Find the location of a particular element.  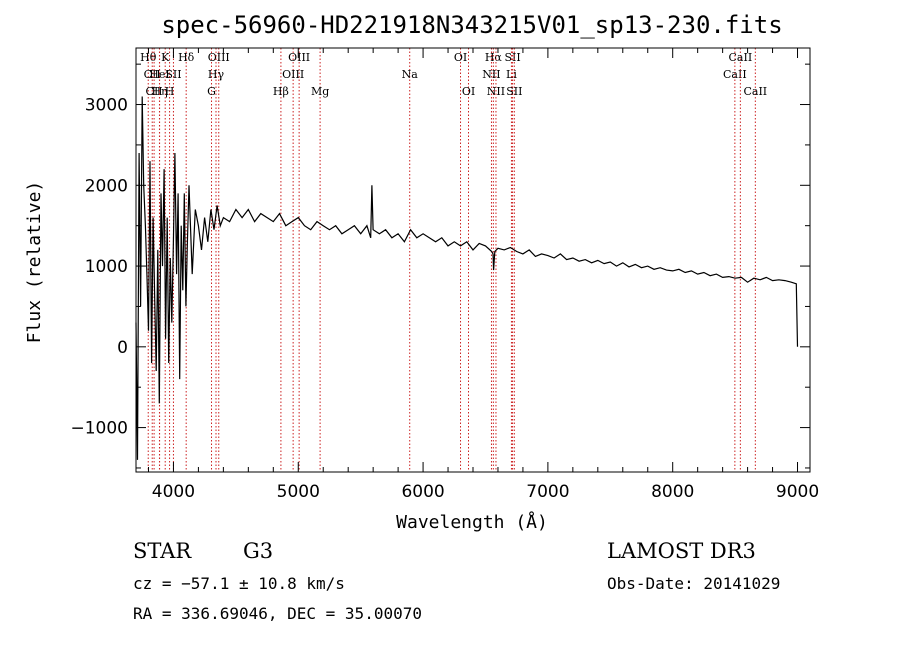

x-tick-label: 4000 is located at coordinates (173, 492).